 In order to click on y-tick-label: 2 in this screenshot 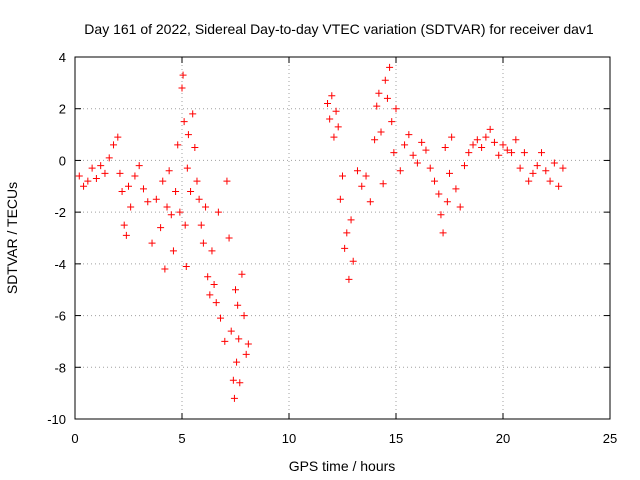, I will do `click(62, 109)`.